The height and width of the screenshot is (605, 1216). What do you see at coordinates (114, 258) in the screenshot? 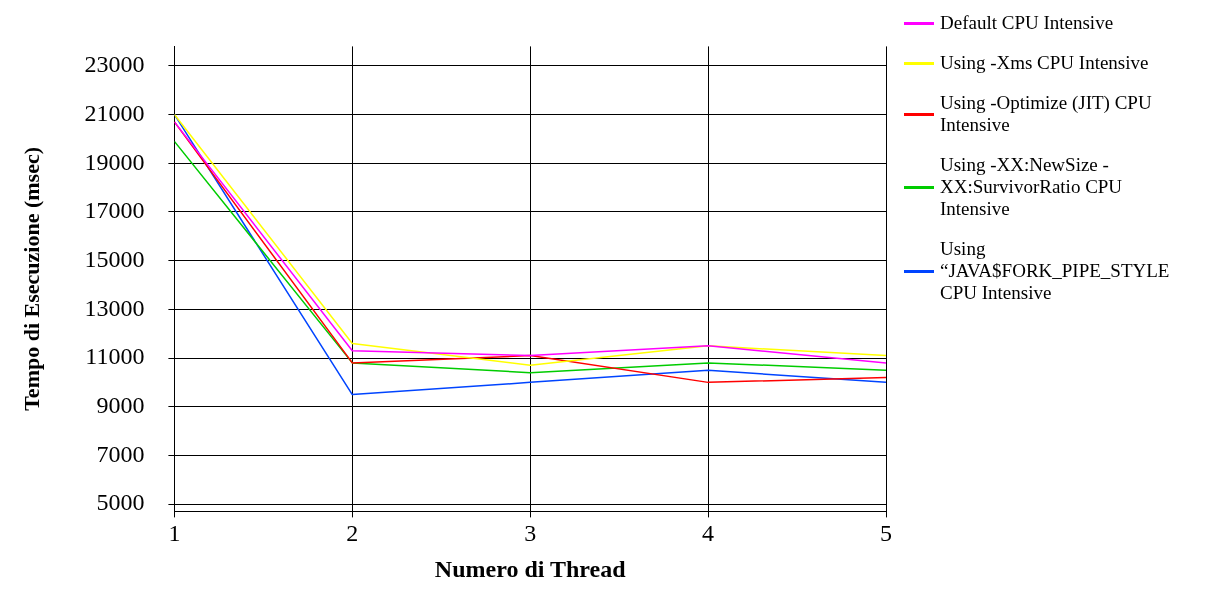
I see `y-tick-label: 15000` at bounding box center [114, 258].